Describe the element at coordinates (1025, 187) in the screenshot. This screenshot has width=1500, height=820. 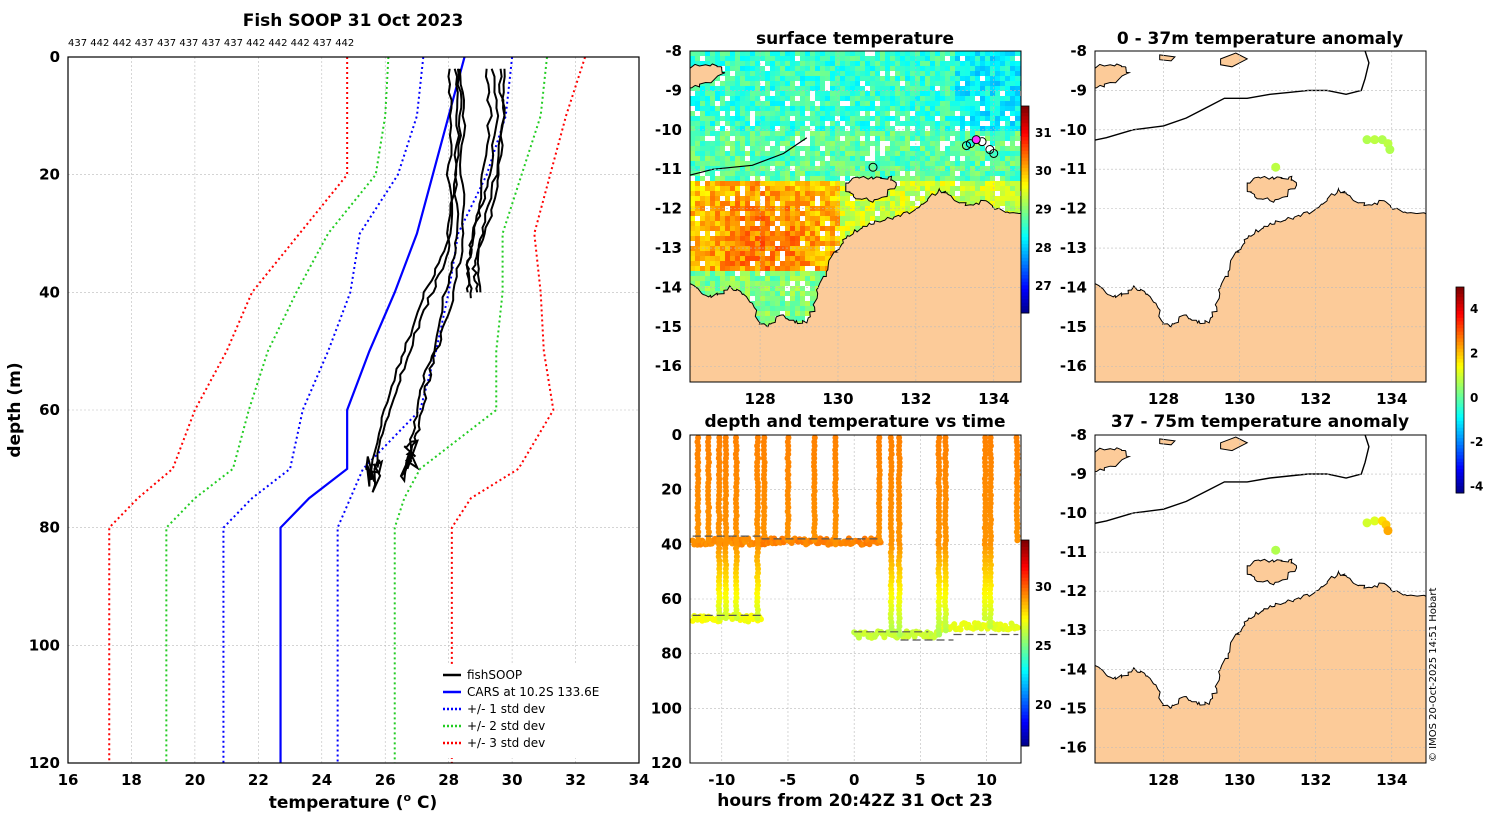
I see `sst-colorbar-step` at that location.